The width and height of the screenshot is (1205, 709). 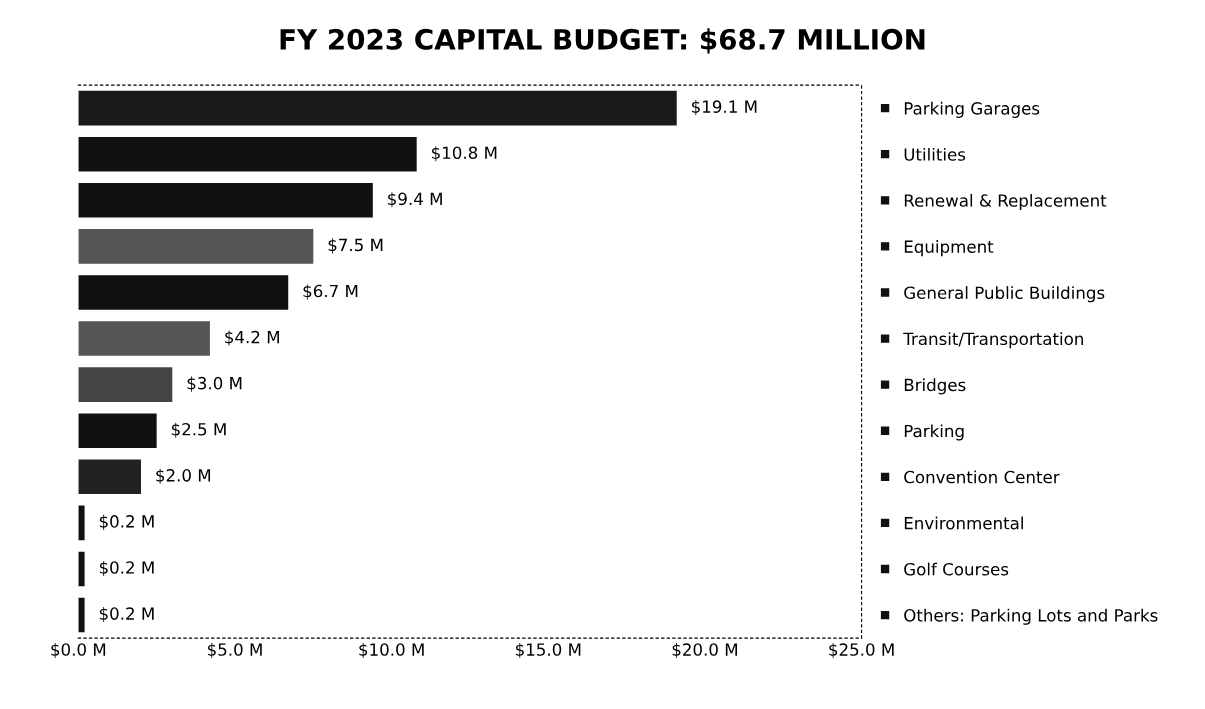 I want to click on y-tick-label: Transit/Transportation, so click(x=993, y=340).